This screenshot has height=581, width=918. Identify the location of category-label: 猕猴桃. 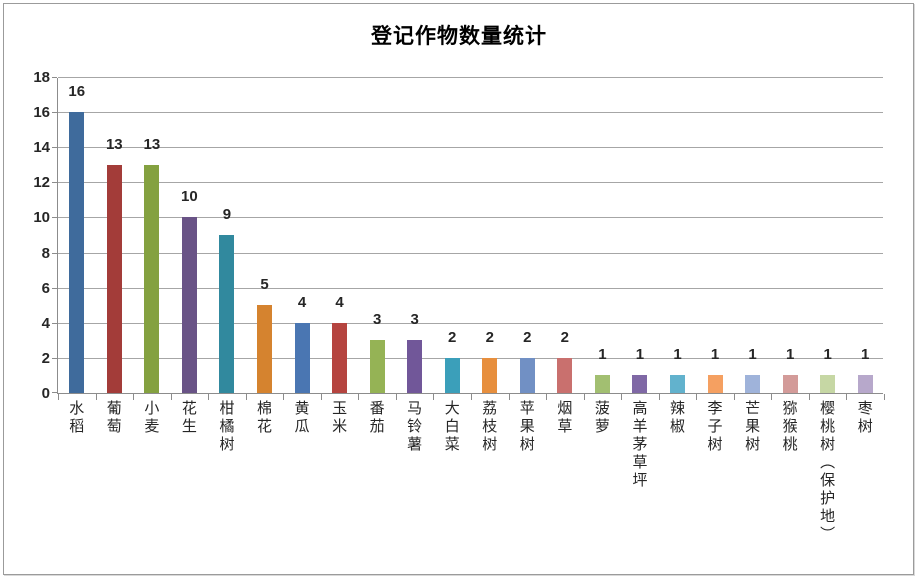
(789, 427).